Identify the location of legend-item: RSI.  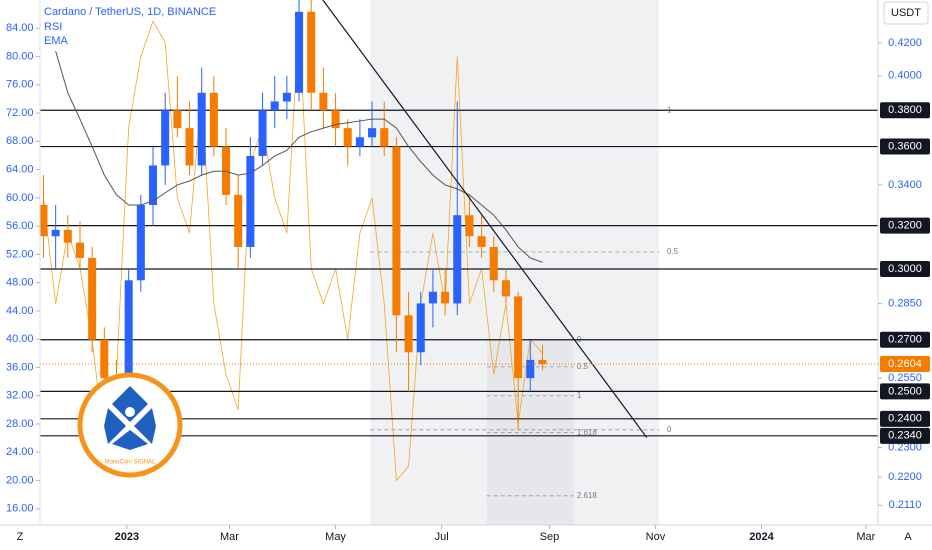
(53, 27).